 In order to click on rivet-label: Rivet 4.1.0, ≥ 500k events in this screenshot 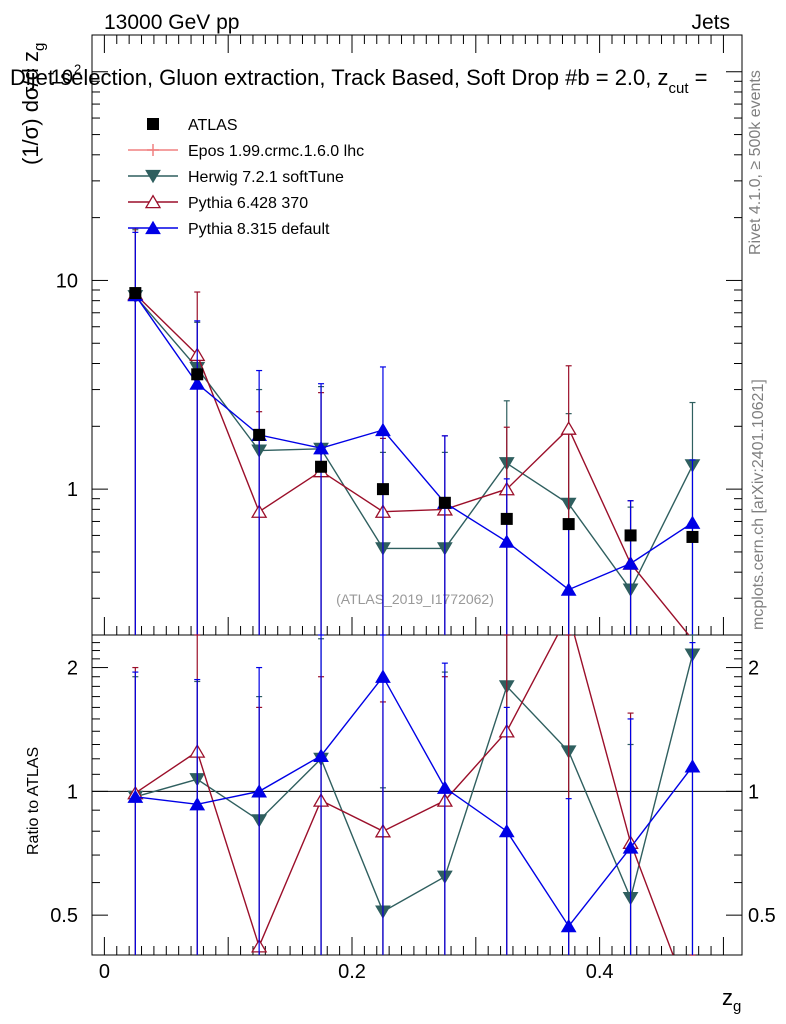, I will do `click(755, 162)`.